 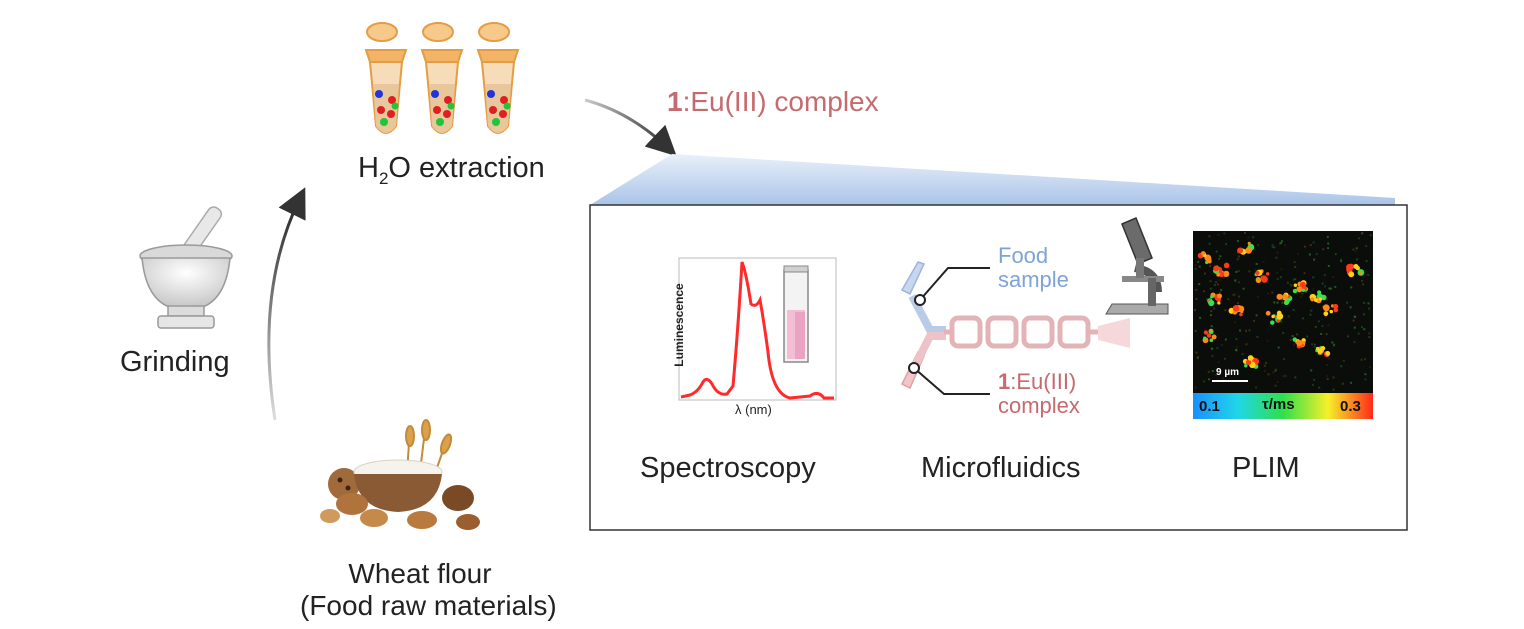 I want to click on cuvette-icon, so click(x=796, y=314).